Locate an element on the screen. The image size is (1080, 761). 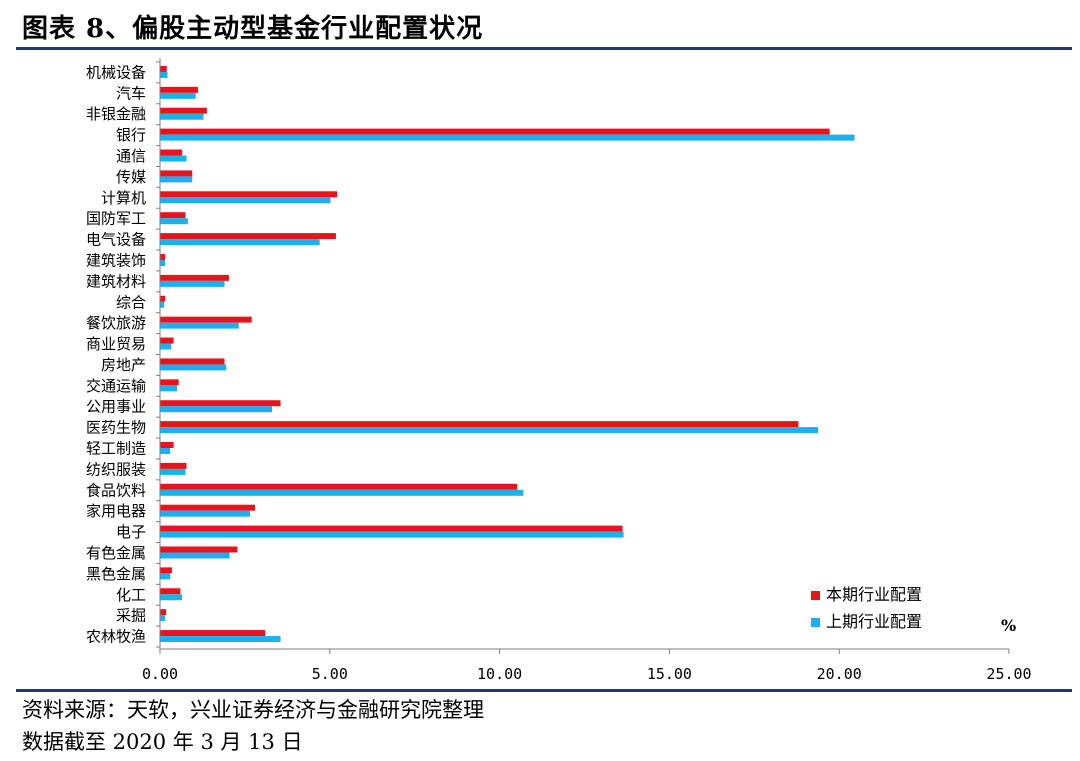
legend-swatch-current is located at coordinates (815, 595).